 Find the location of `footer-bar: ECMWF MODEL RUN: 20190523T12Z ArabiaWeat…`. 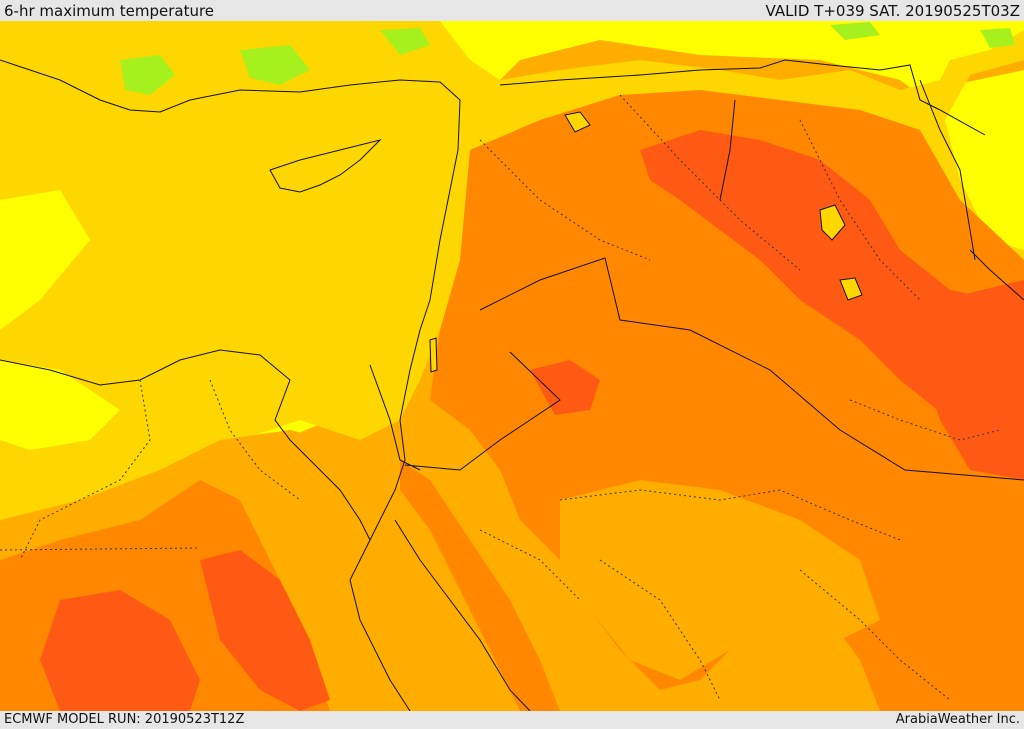

footer-bar: ECMWF MODEL RUN: 20190523T12Z ArabiaWeat… is located at coordinates (512, 720).